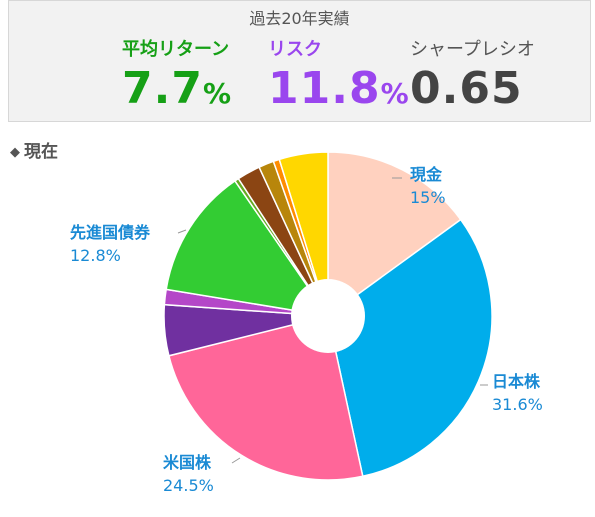  What do you see at coordinates (517, 404) in the screenshot?
I see `slice-label-percent: 31.6%` at bounding box center [517, 404].